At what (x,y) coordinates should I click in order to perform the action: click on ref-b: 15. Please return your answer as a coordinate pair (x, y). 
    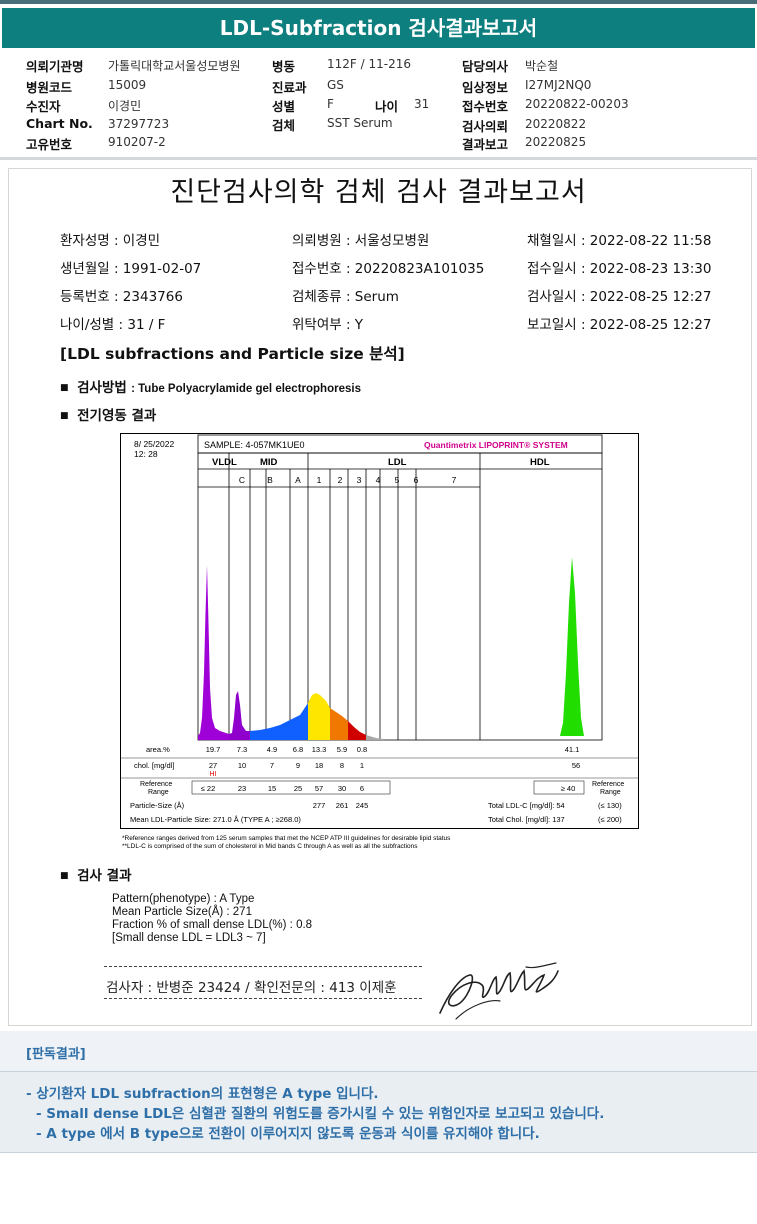
    Looking at the image, I should click on (272, 788).